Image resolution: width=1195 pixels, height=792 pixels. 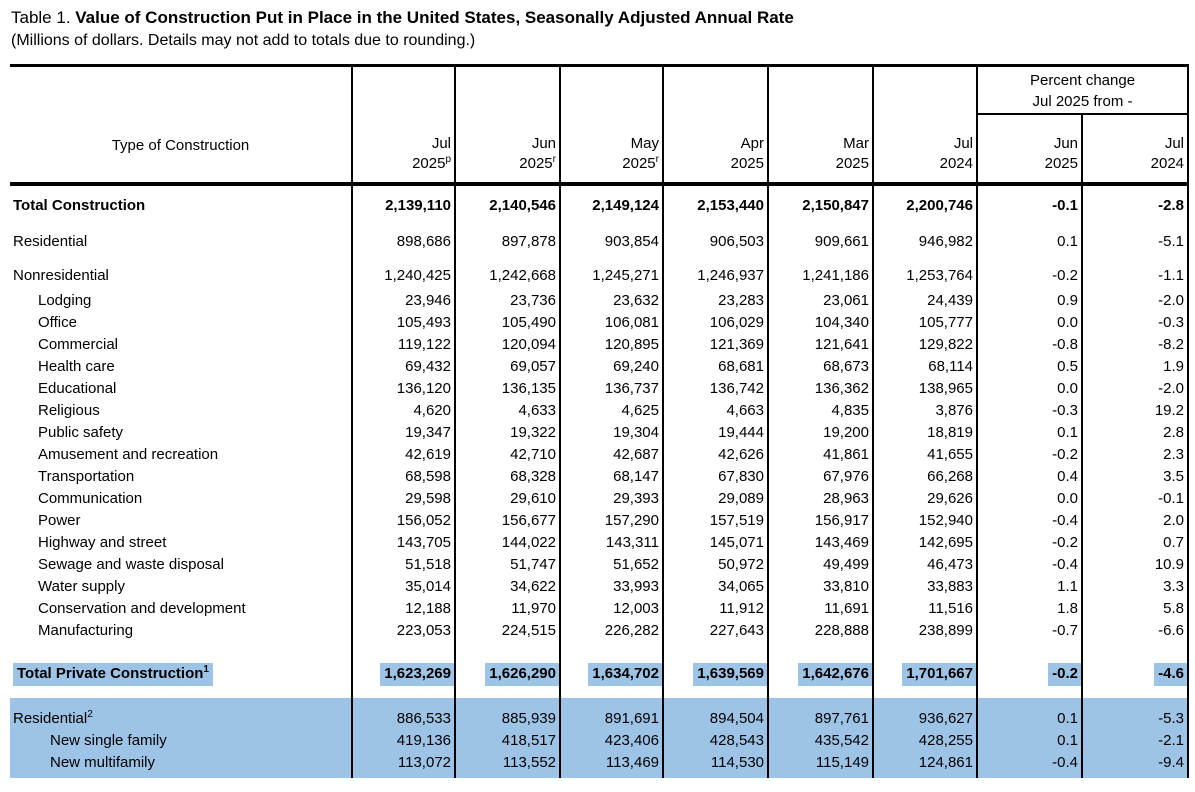 What do you see at coordinates (612, 322) in the screenshot?
I see `value-cell: 106,081` at bounding box center [612, 322].